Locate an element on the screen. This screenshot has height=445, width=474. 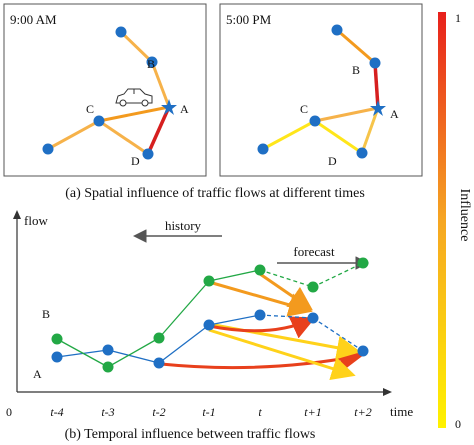
y-axis-label: flow is located at coordinates (36, 220).